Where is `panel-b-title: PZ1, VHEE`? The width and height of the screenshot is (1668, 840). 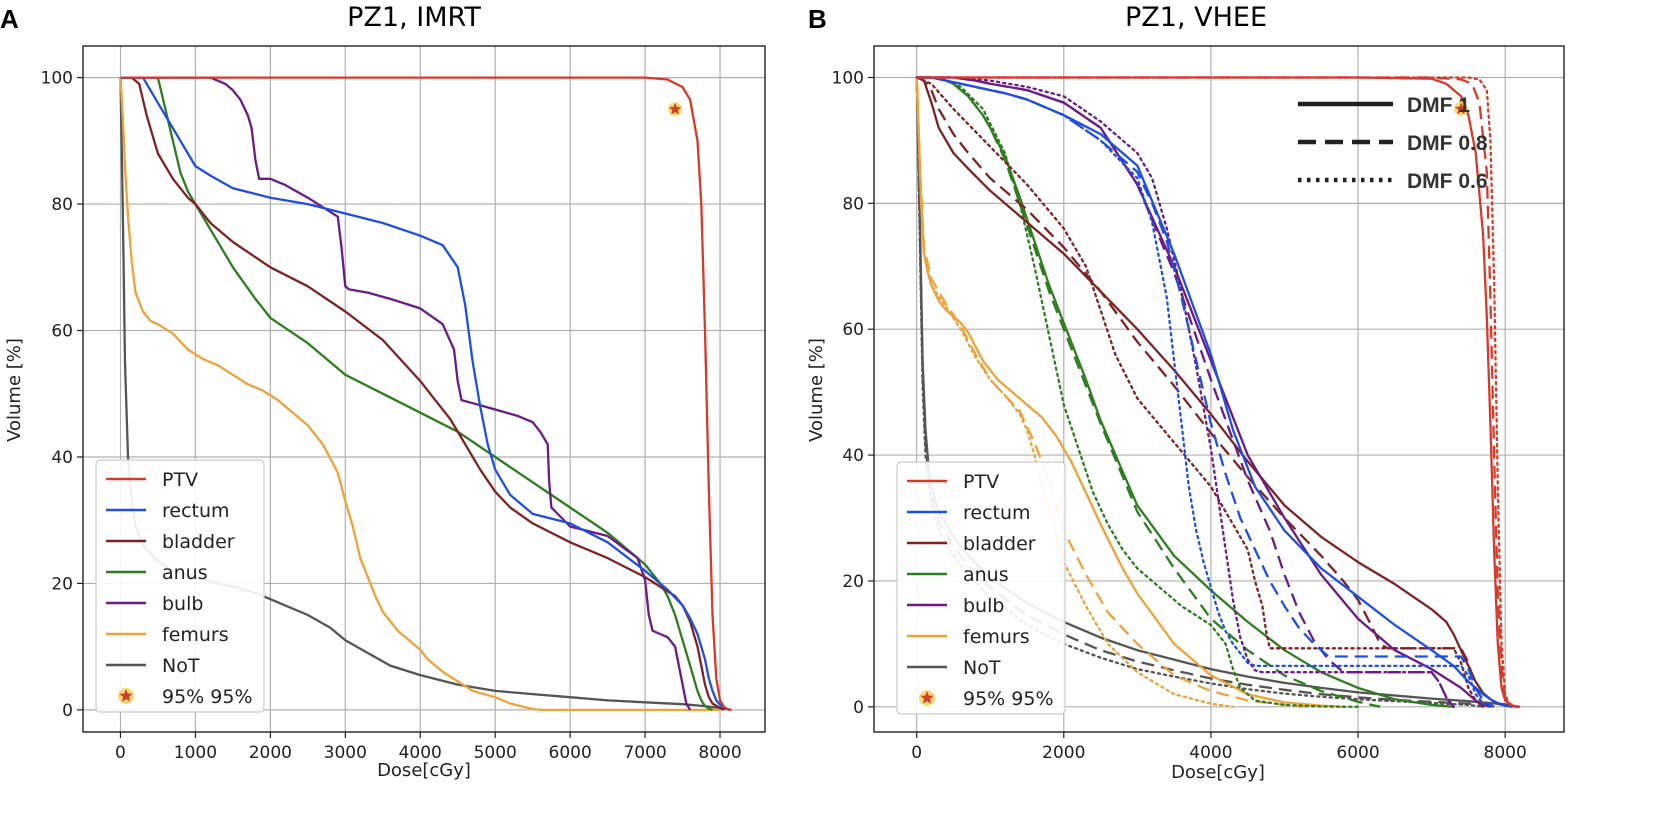
panel-b-title: PZ1, VHEE is located at coordinates (1196, 17).